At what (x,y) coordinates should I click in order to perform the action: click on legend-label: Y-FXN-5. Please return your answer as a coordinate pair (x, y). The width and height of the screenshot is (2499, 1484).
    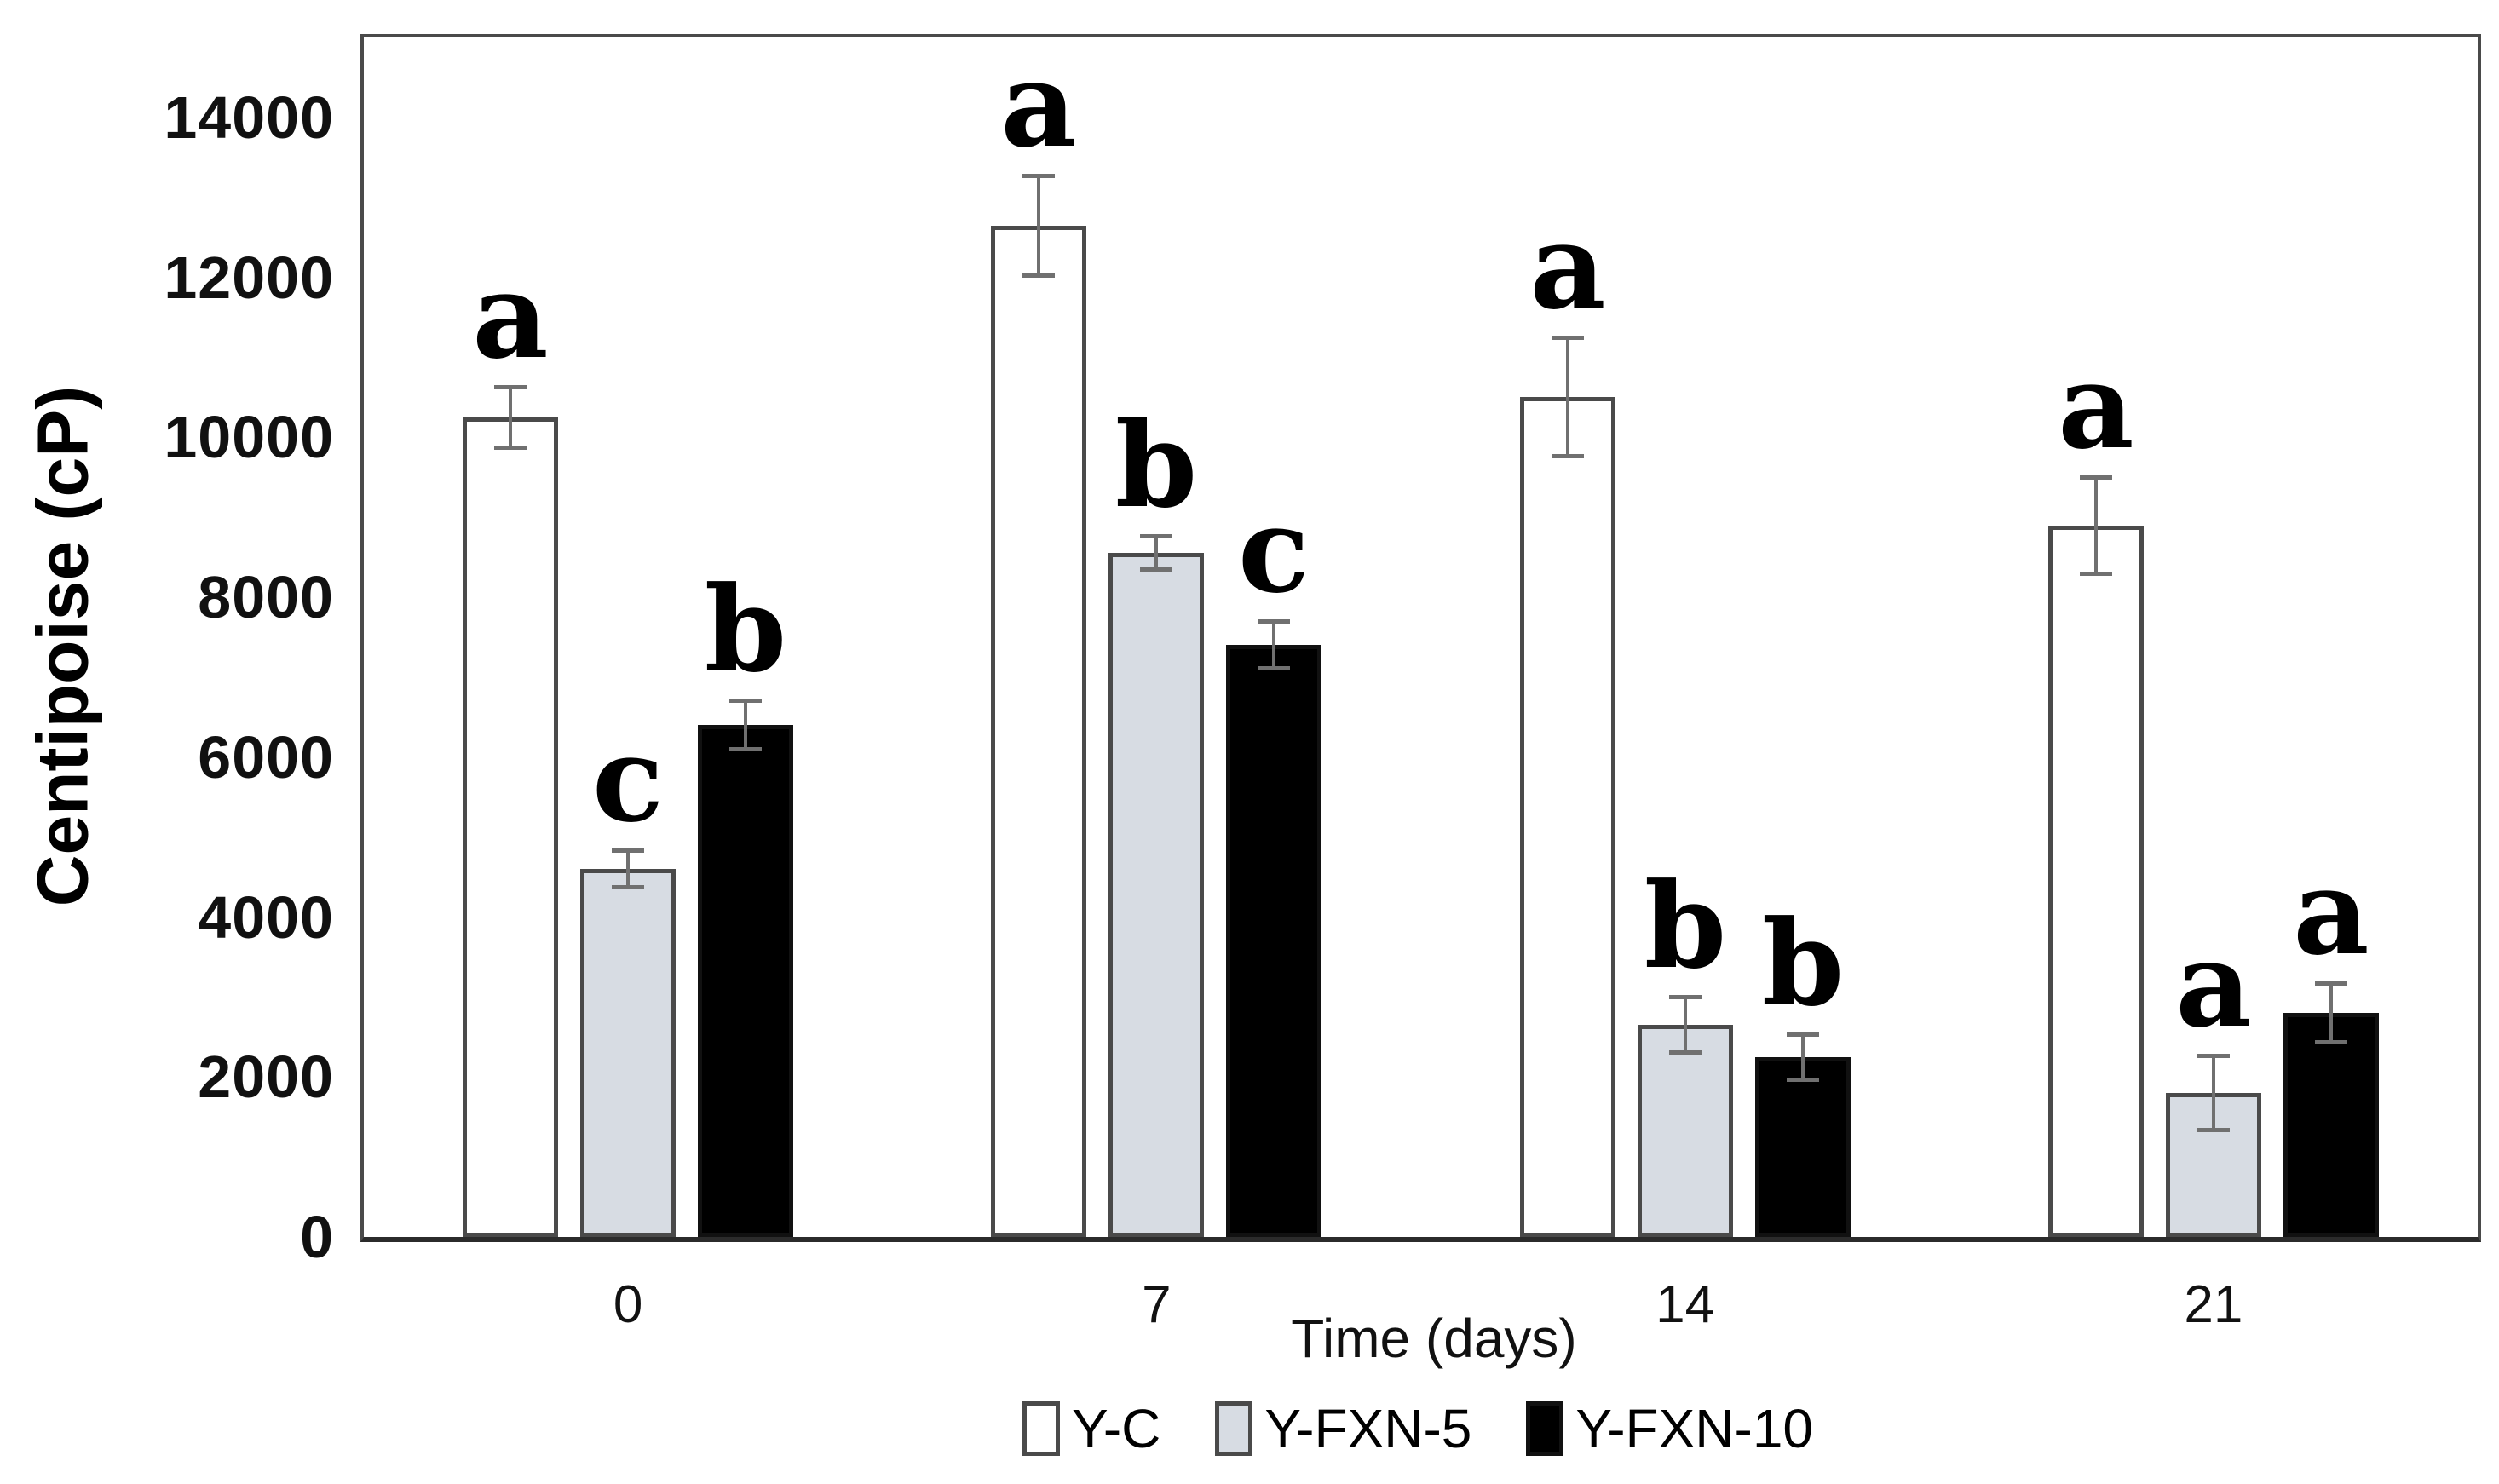
    Looking at the image, I should click on (1368, 1428).